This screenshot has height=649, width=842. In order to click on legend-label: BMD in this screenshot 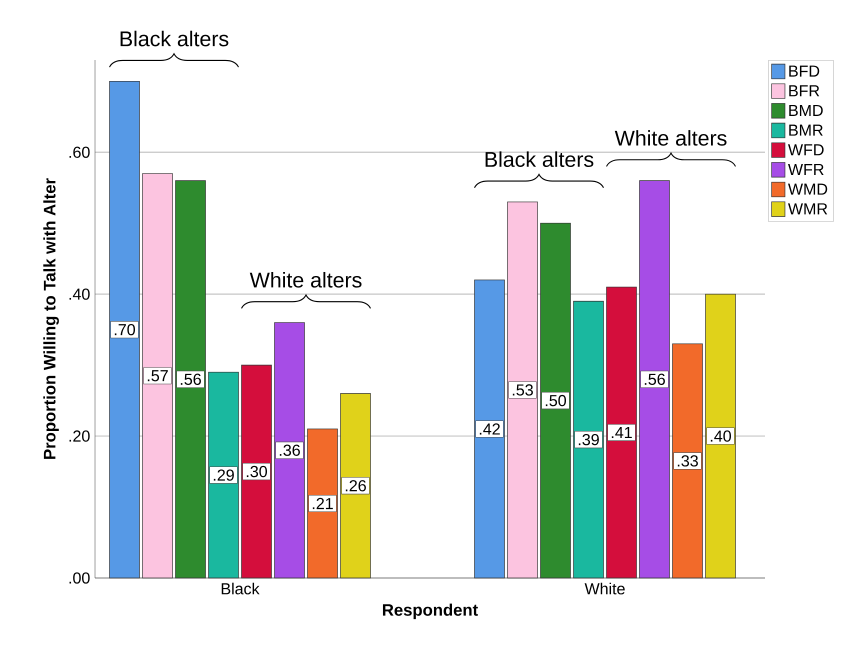, I will do `click(806, 110)`.